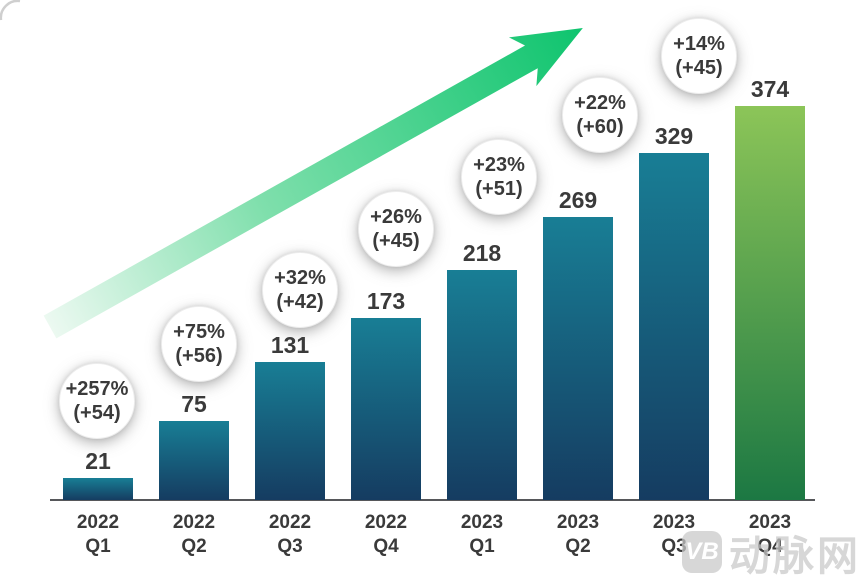  I want to click on growth-bubble-7: +14% (+45), so click(699, 56).